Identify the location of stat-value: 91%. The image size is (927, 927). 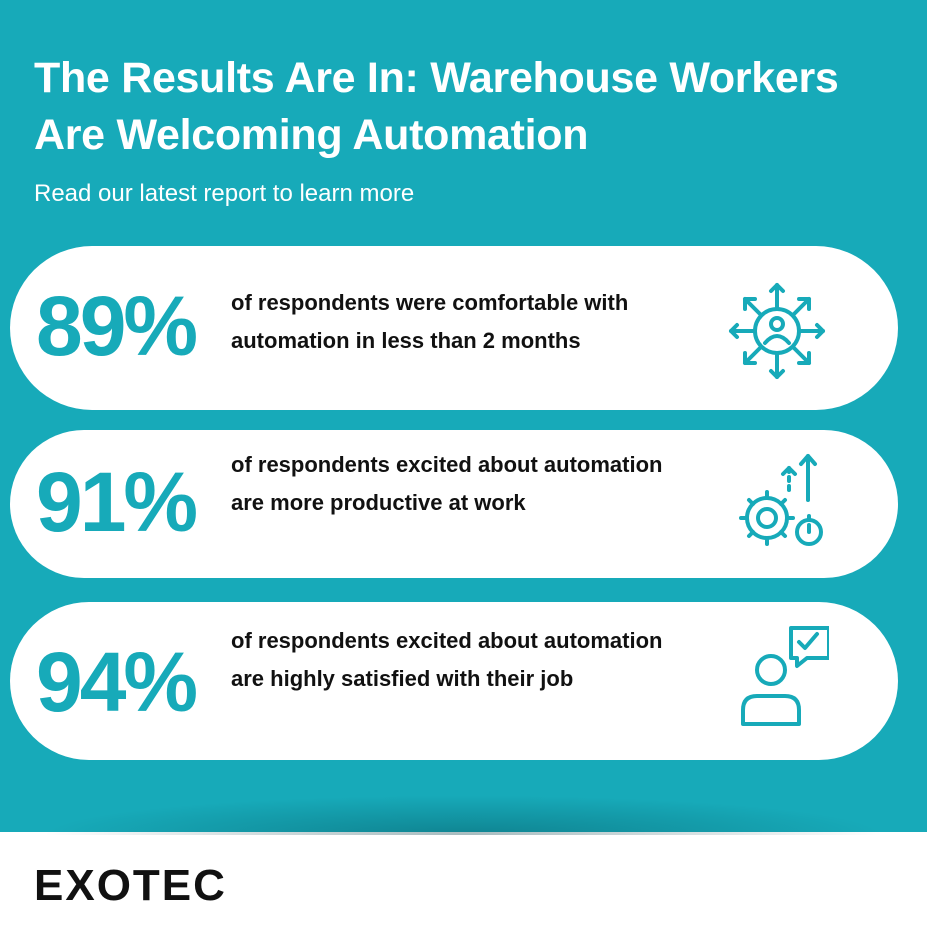
(117, 502).